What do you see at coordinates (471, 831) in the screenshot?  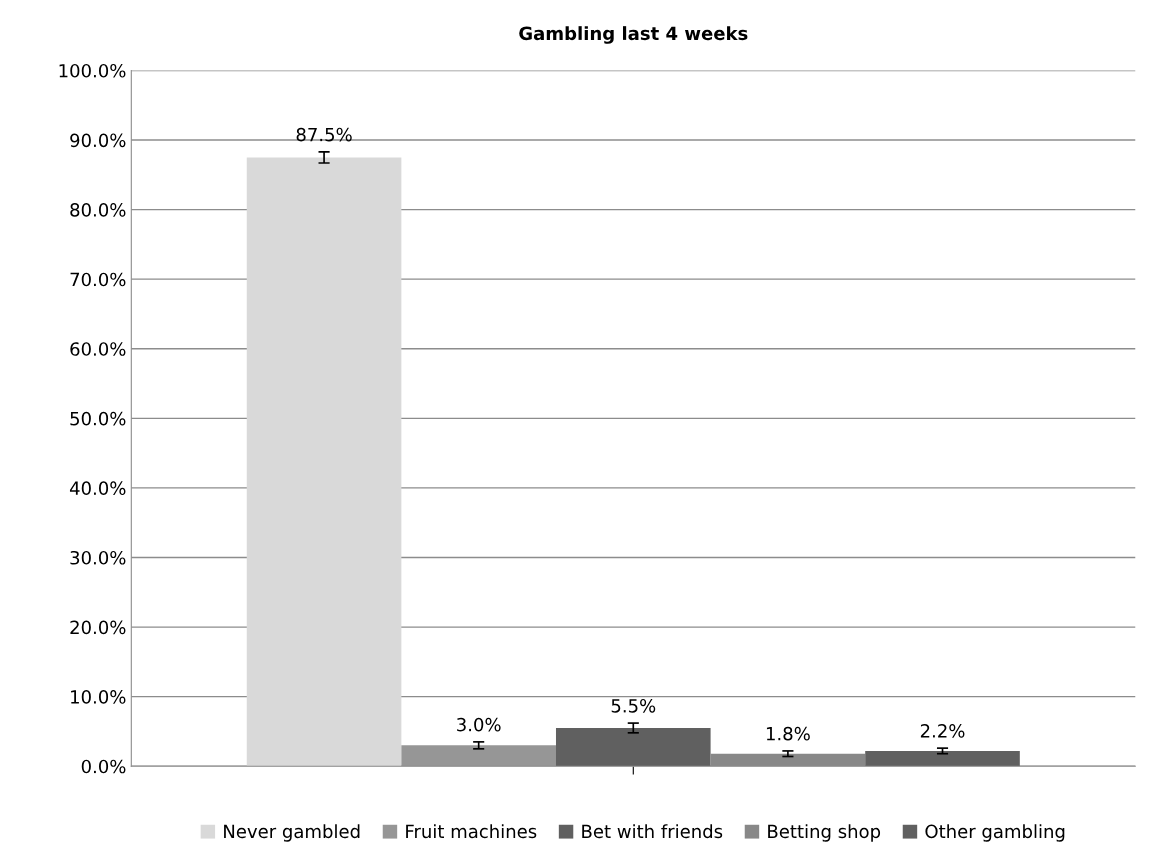 I see `legend-label: Fruit machines` at bounding box center [471, 831].